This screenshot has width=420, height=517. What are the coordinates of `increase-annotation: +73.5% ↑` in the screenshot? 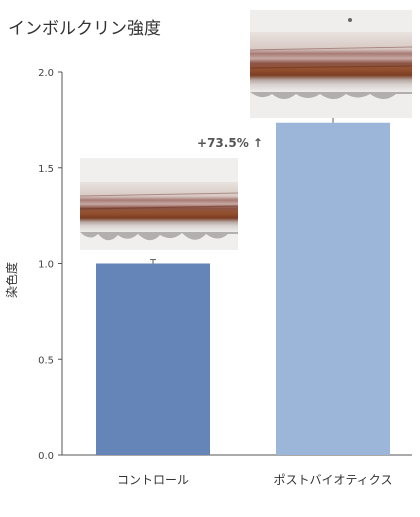 It's located at (230, 143).